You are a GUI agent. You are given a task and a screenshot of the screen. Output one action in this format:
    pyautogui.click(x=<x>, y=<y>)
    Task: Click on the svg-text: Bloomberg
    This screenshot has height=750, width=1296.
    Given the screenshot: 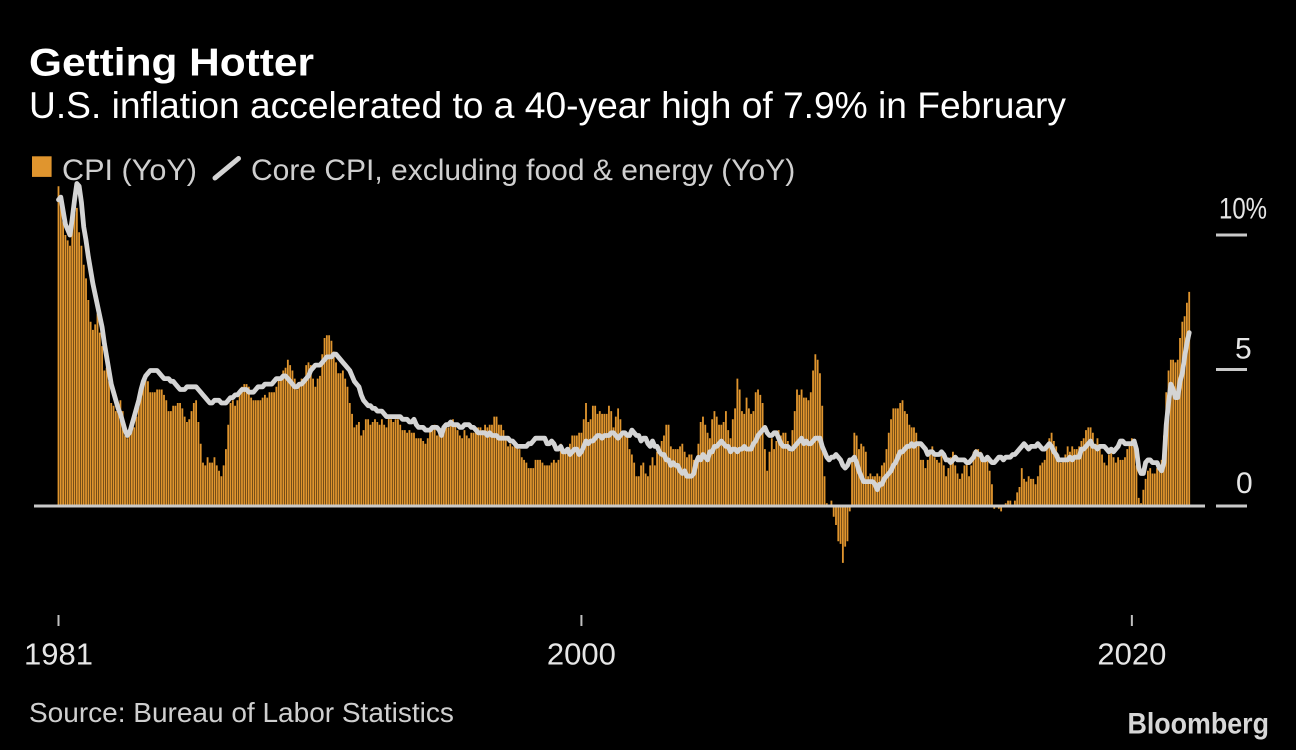 What is the action you would take?
    pyautogui.click(x=1199, y=724)
    